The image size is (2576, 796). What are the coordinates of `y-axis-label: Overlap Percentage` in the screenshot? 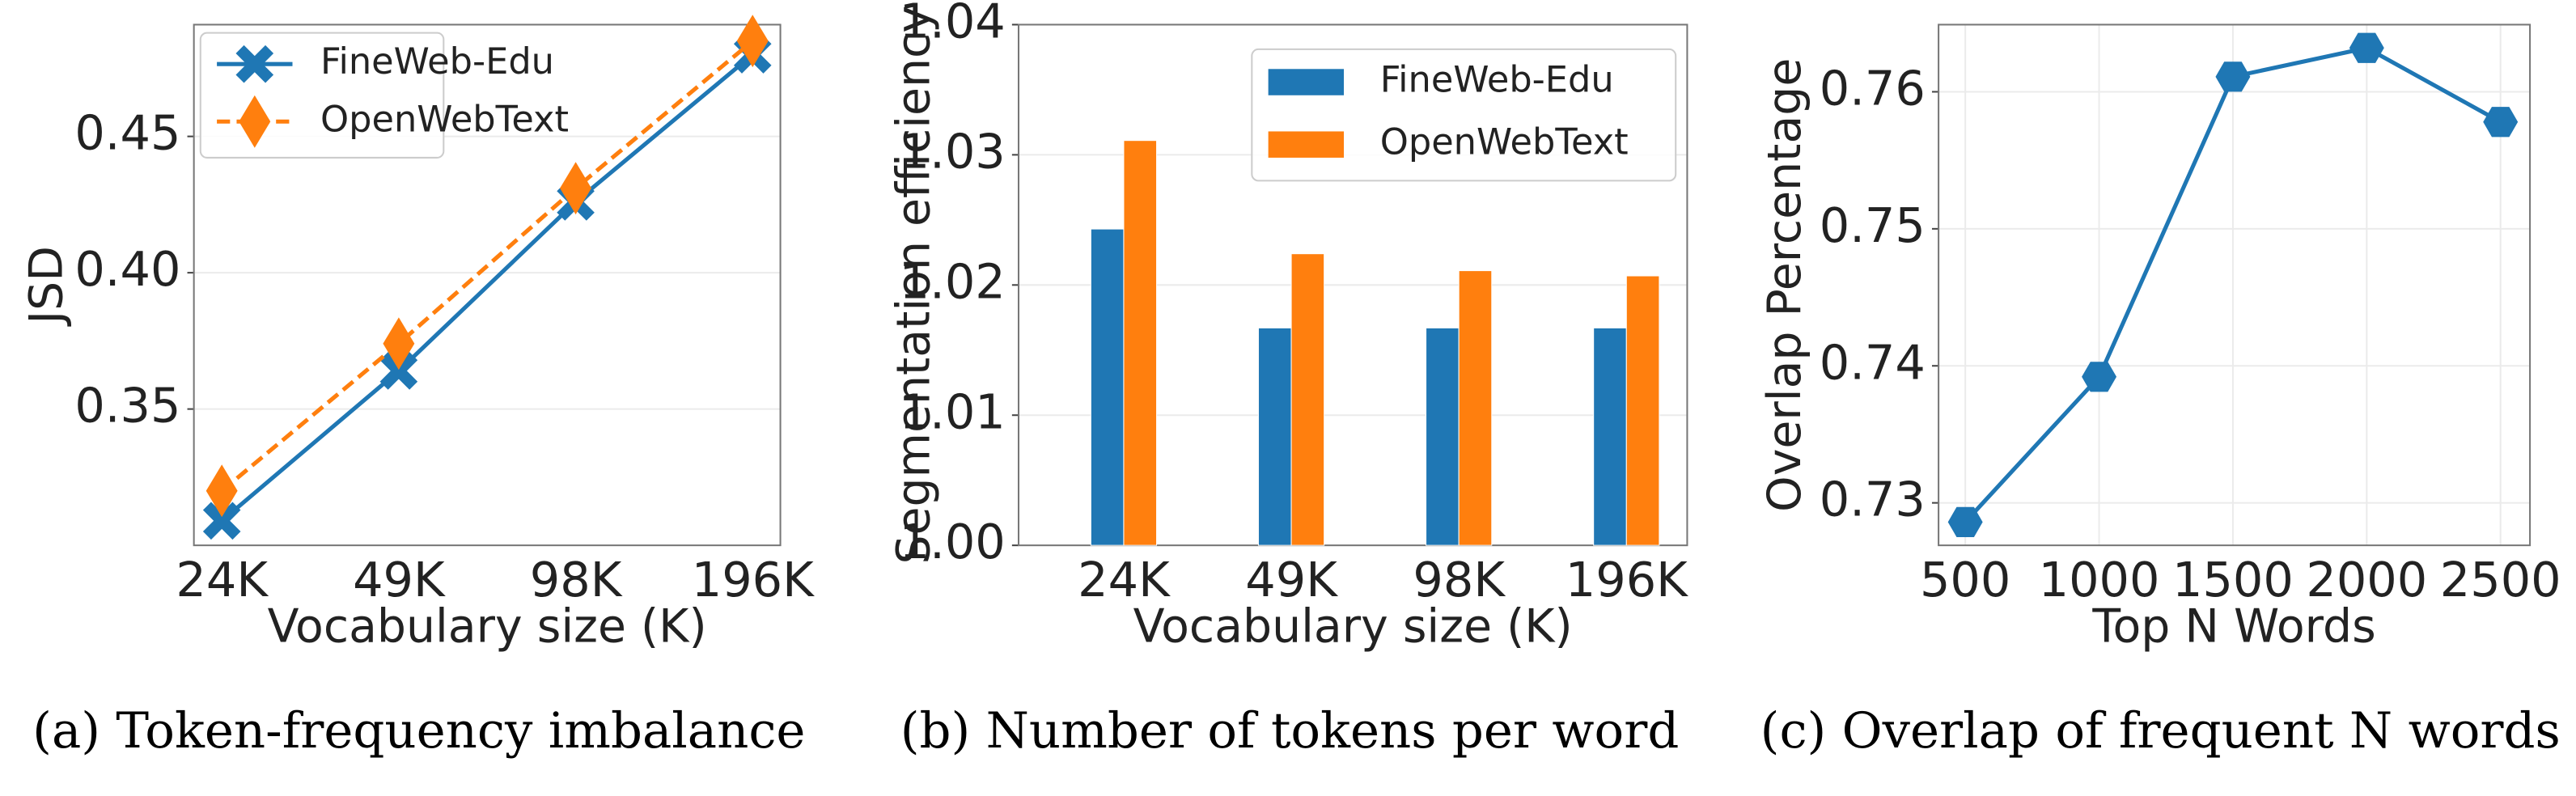 It's located at (1784, 285).